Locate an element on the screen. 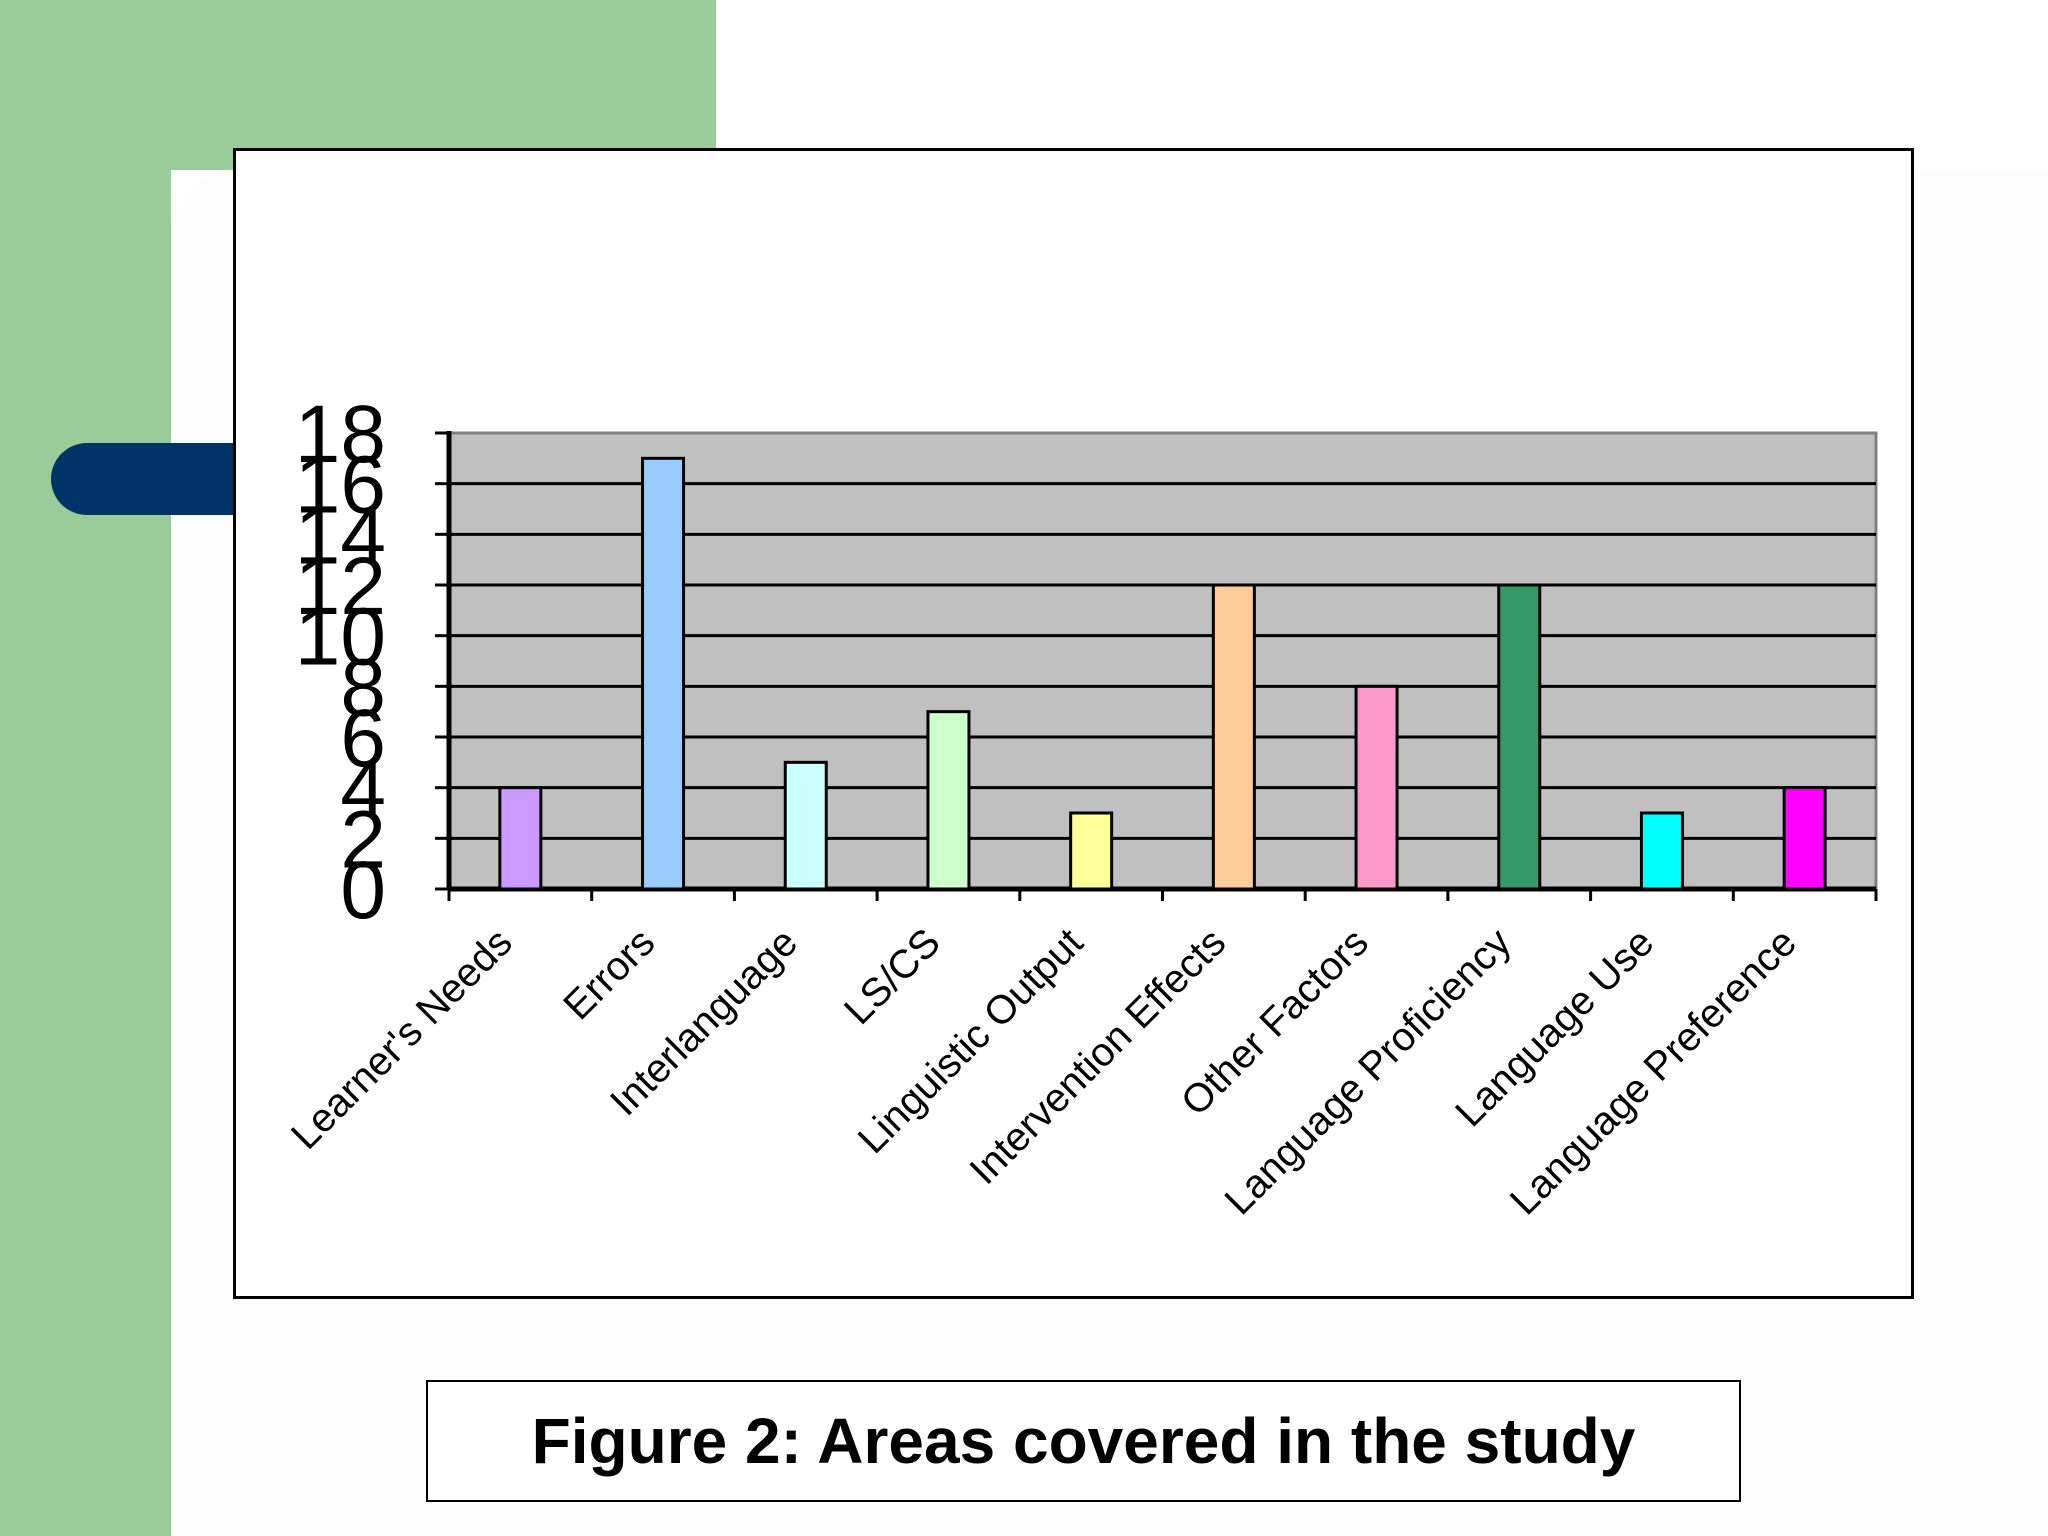 This screenshot has width=2048, height=1536. top-green-band is located at coordinates (358, 85).